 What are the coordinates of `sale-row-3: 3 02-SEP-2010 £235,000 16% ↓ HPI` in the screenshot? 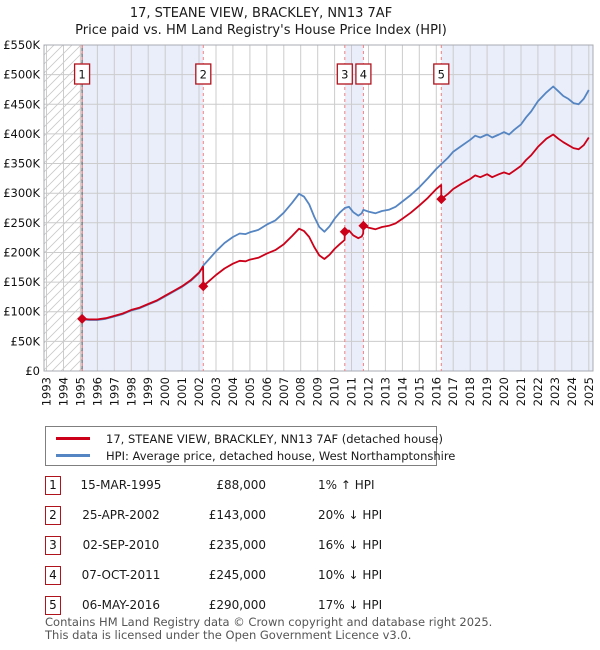 It's located at (315, 545).